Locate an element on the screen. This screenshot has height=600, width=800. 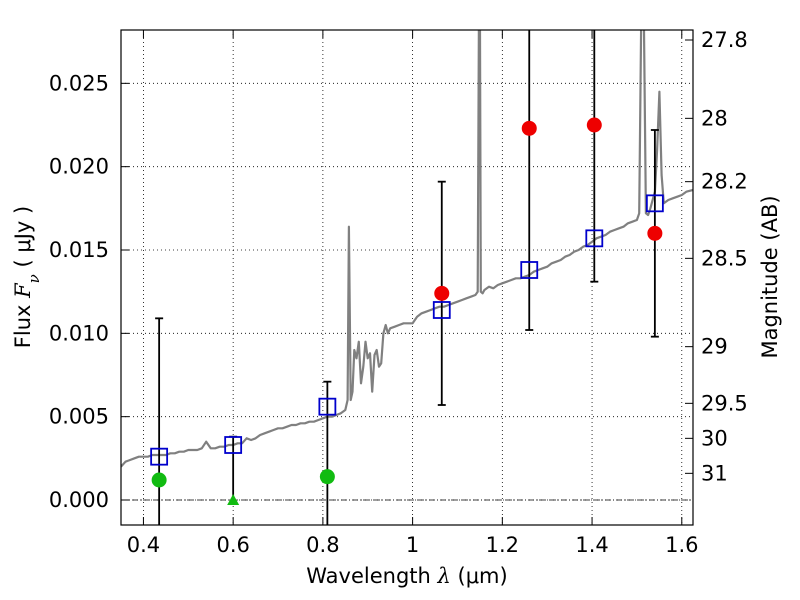
y2-axis-label: Magnitude (AB) is located at coordinates (770, 276).